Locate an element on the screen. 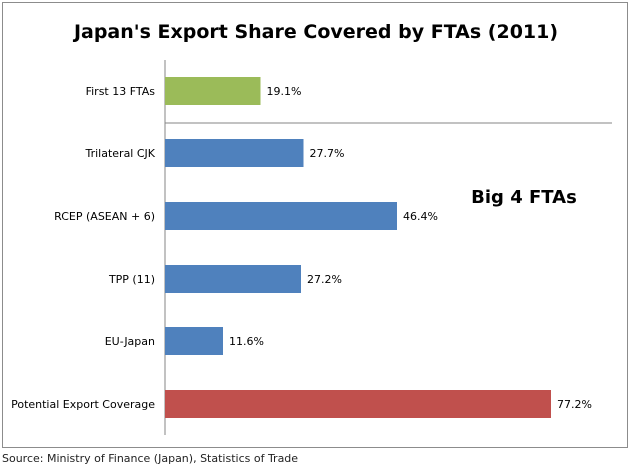  value-label: 11.6% is located at coordinates (246, 341).